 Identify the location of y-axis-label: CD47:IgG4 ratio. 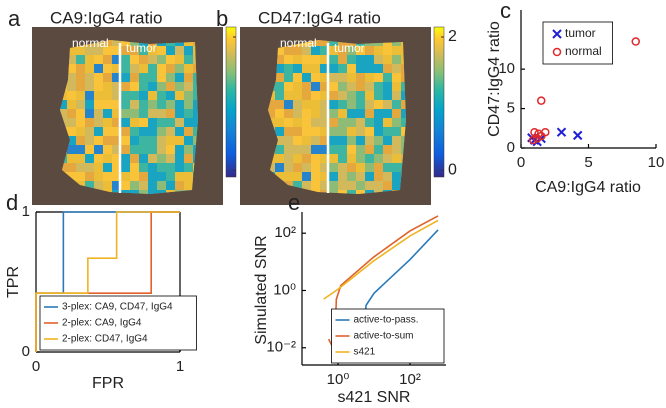
(494, 79).